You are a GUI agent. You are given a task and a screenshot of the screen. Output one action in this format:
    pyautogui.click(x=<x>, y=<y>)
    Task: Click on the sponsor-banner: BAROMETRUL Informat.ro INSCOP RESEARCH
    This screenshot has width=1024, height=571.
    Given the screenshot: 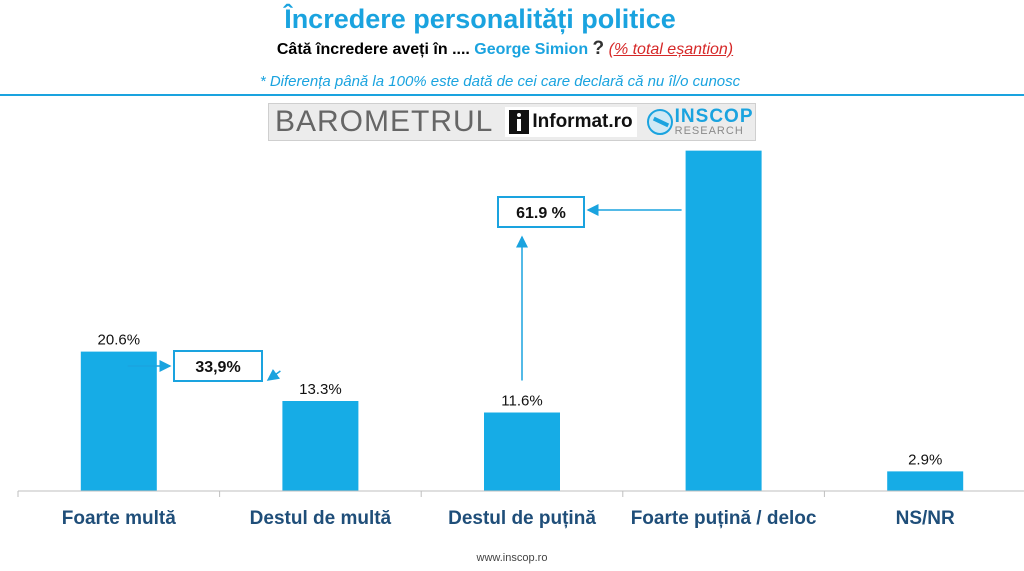 What is the action you would take?
    pyautogui.click(x=512, y=122)
    